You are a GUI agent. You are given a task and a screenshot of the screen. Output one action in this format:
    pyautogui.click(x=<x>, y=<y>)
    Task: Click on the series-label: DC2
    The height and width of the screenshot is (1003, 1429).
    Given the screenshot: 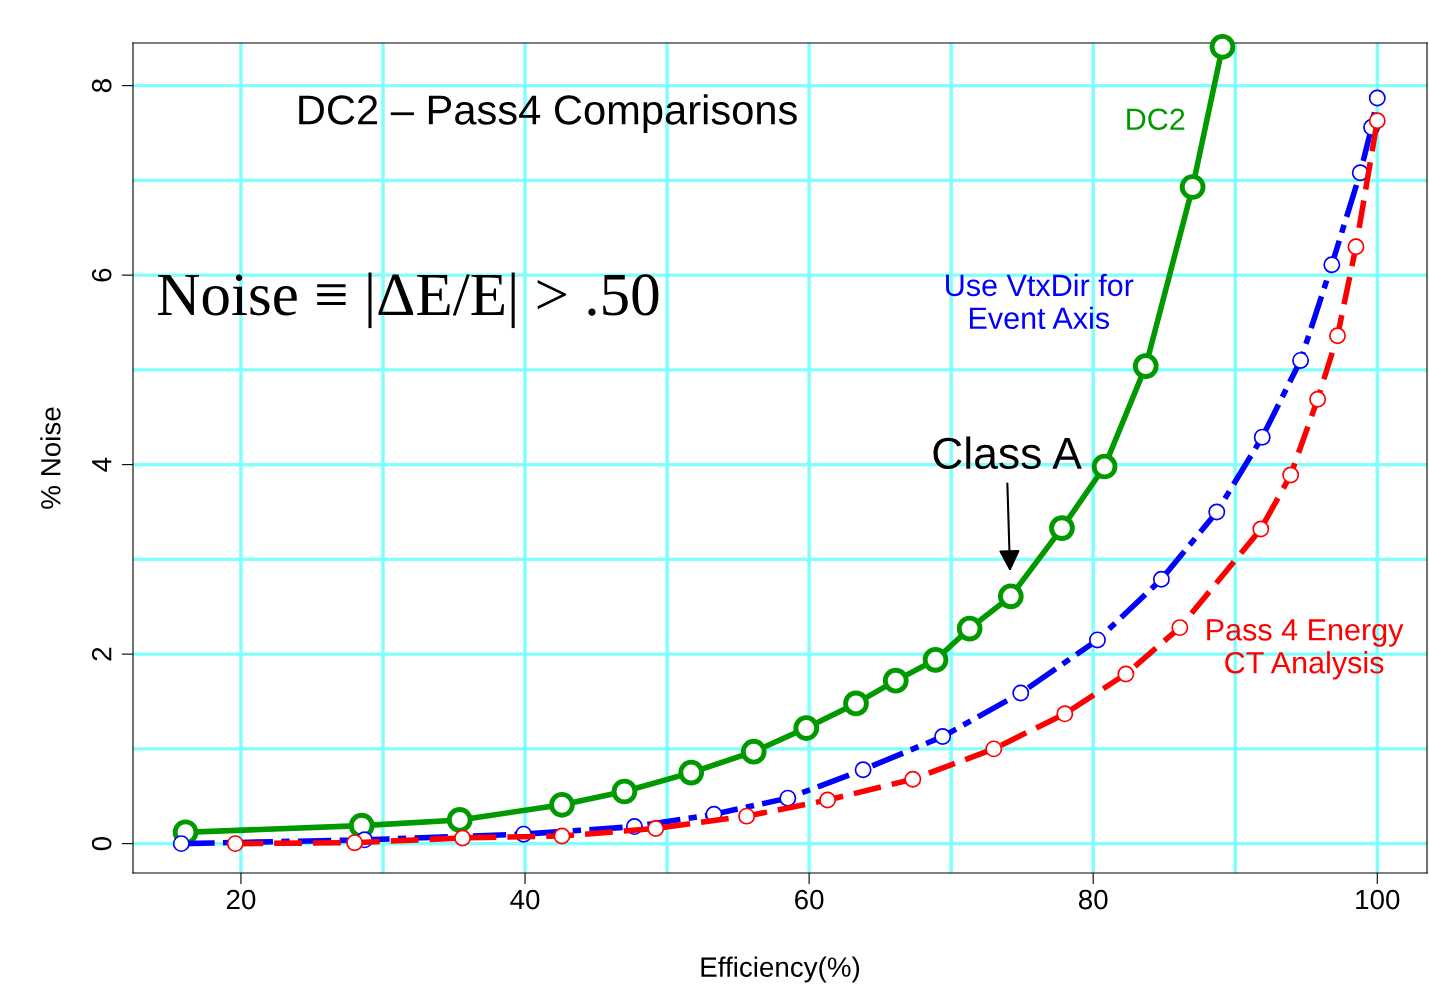 What is the action you would take?
    pyautogui.click(x=1156, y=119)
    